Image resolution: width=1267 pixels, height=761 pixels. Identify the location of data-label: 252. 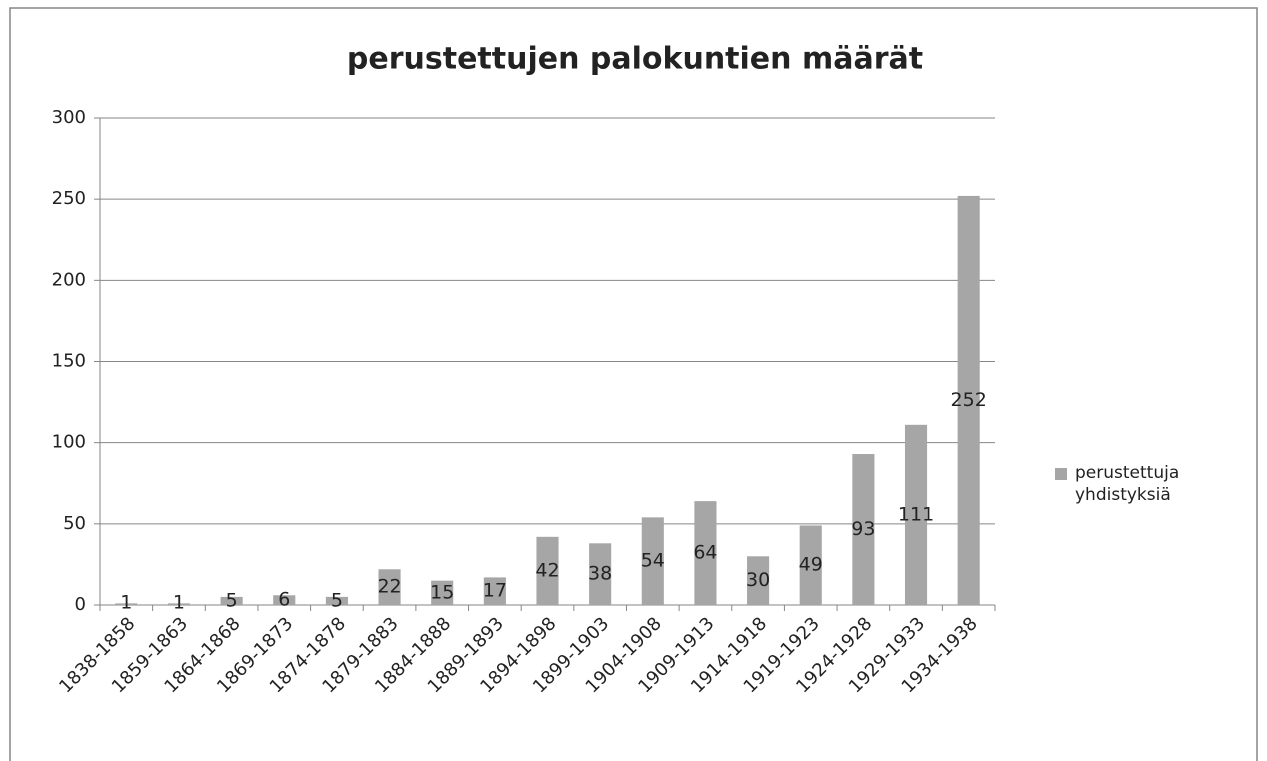
(969, 400).